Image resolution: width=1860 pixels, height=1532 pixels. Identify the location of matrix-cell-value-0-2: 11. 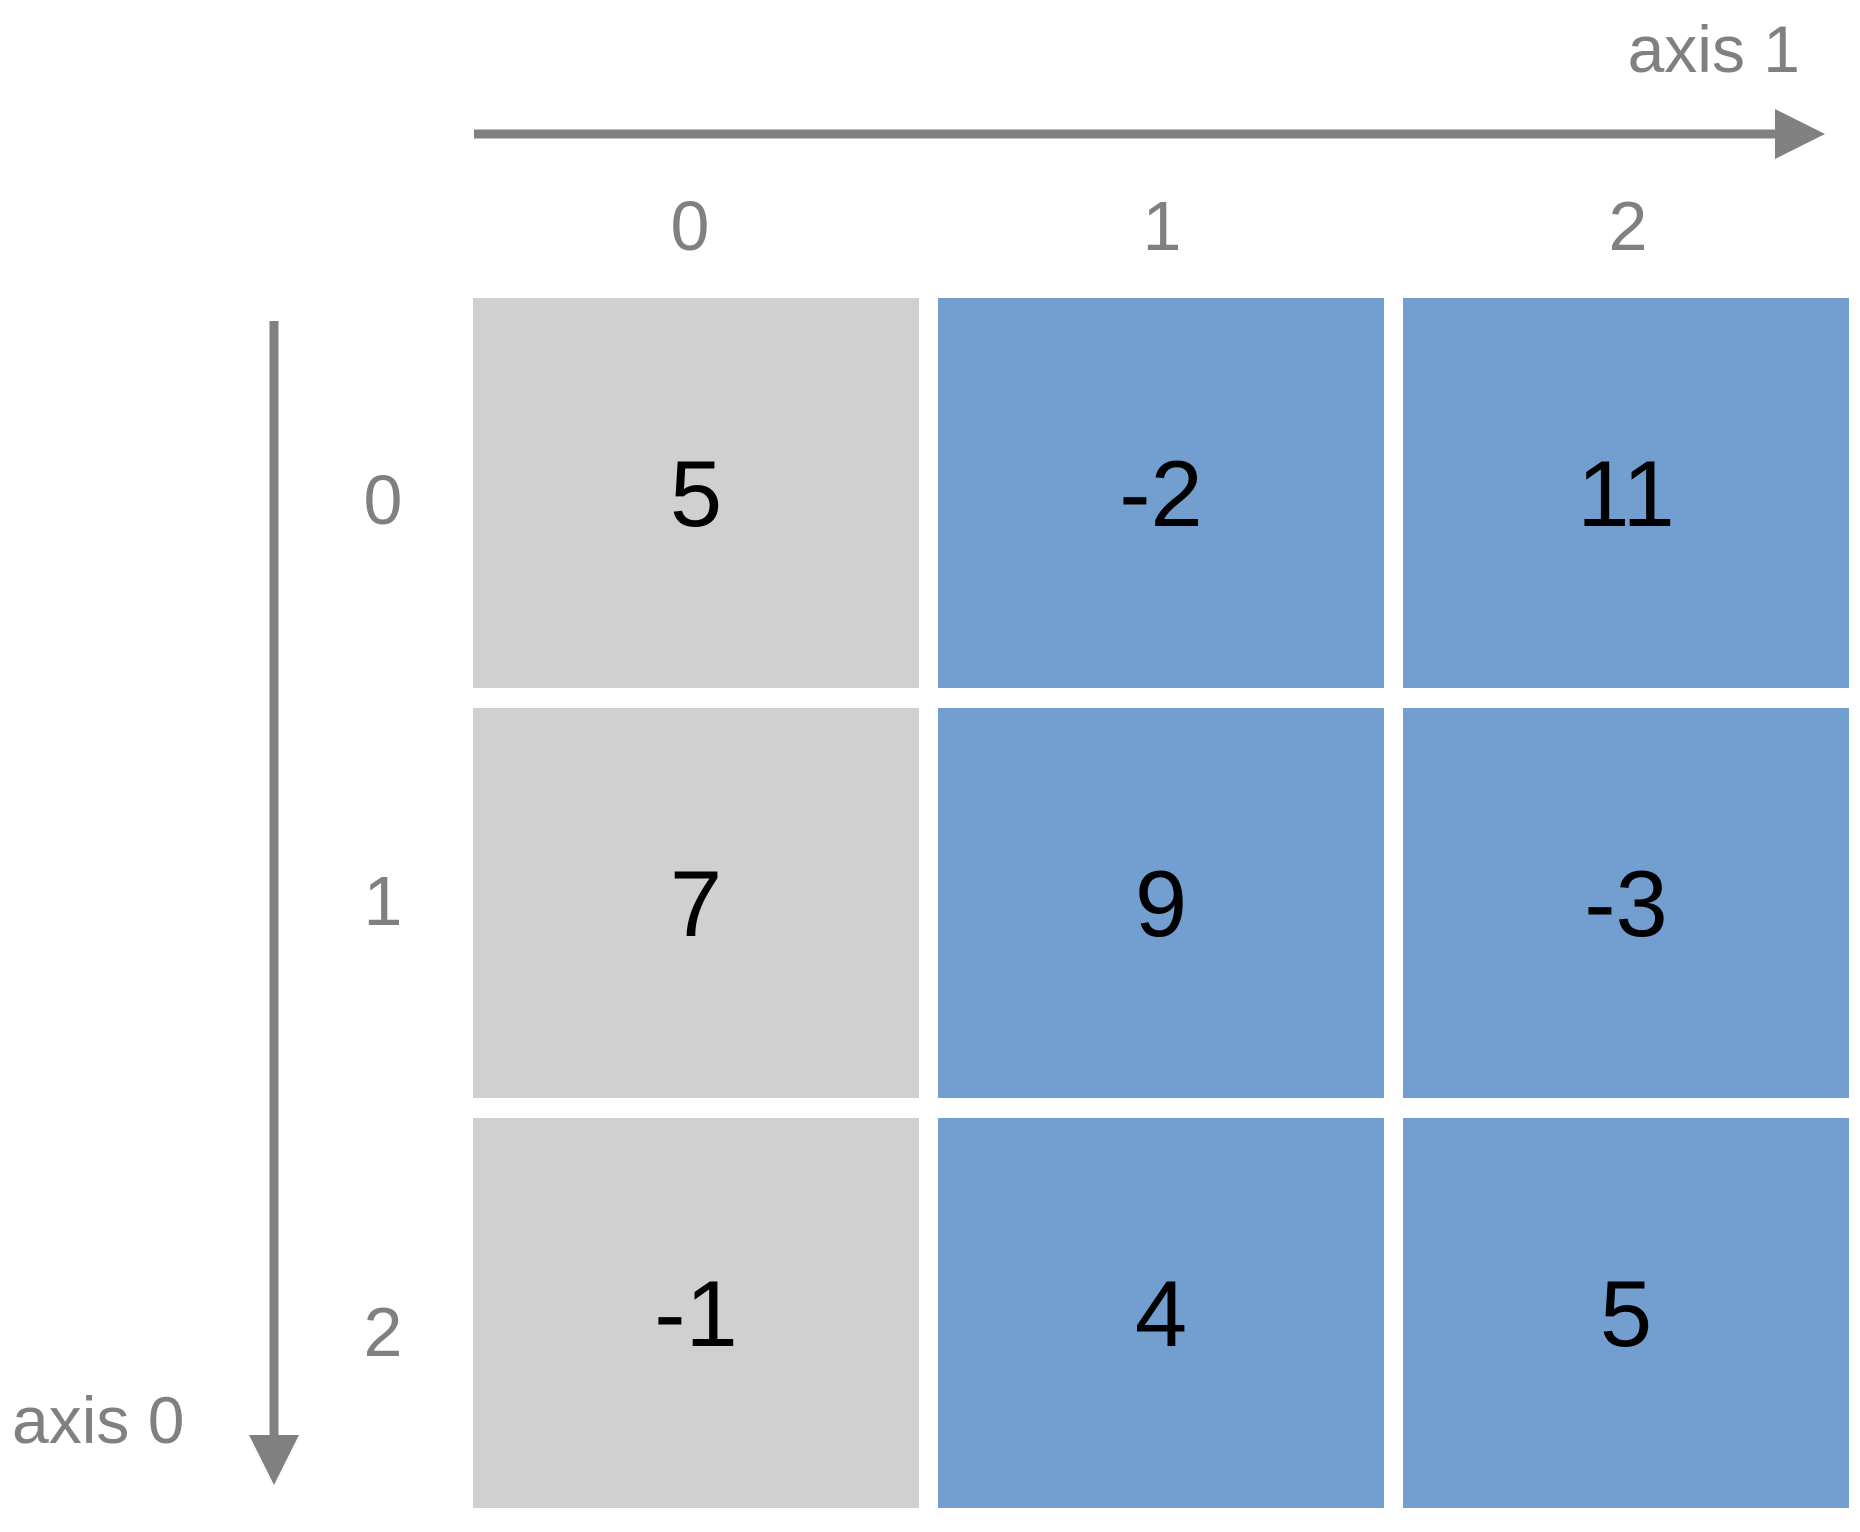
(1626, 493).